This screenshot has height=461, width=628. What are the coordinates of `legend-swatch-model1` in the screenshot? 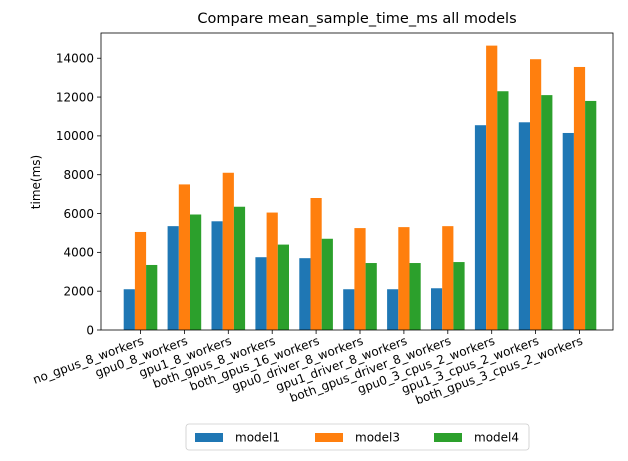 It's located at (209, 437).